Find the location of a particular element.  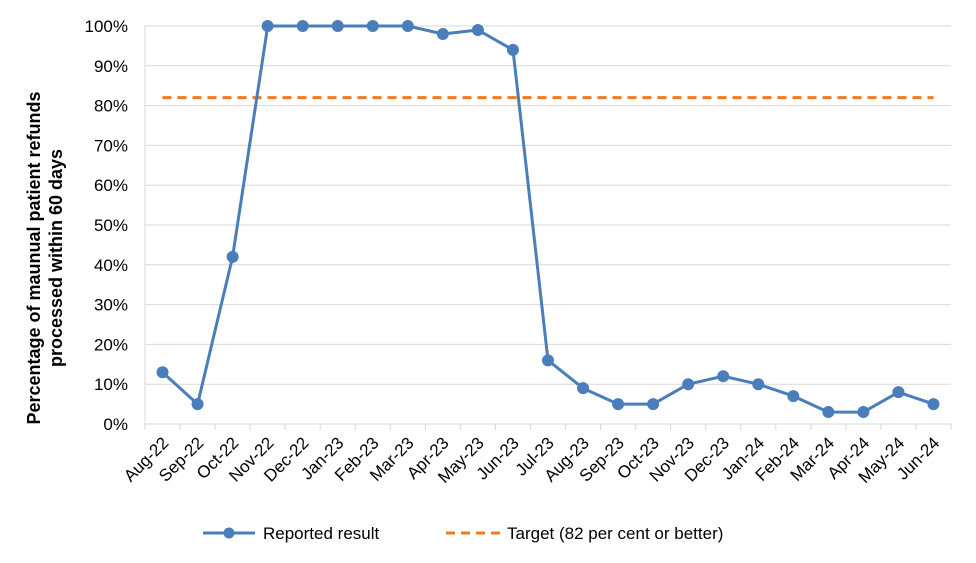

y-tick-label: 100% is located at coordinates (106, 26).